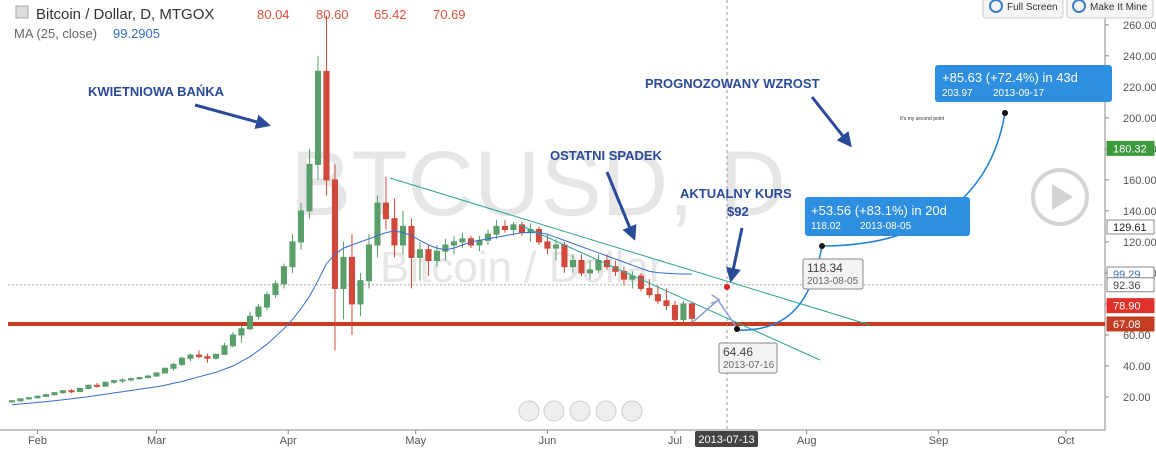 This screenshot has height=456, width=1156. What do you see at coordinates (1065, 441) in the screenshot?
I see `x-tick-label: Oct` at bounding box center [1065, 441].